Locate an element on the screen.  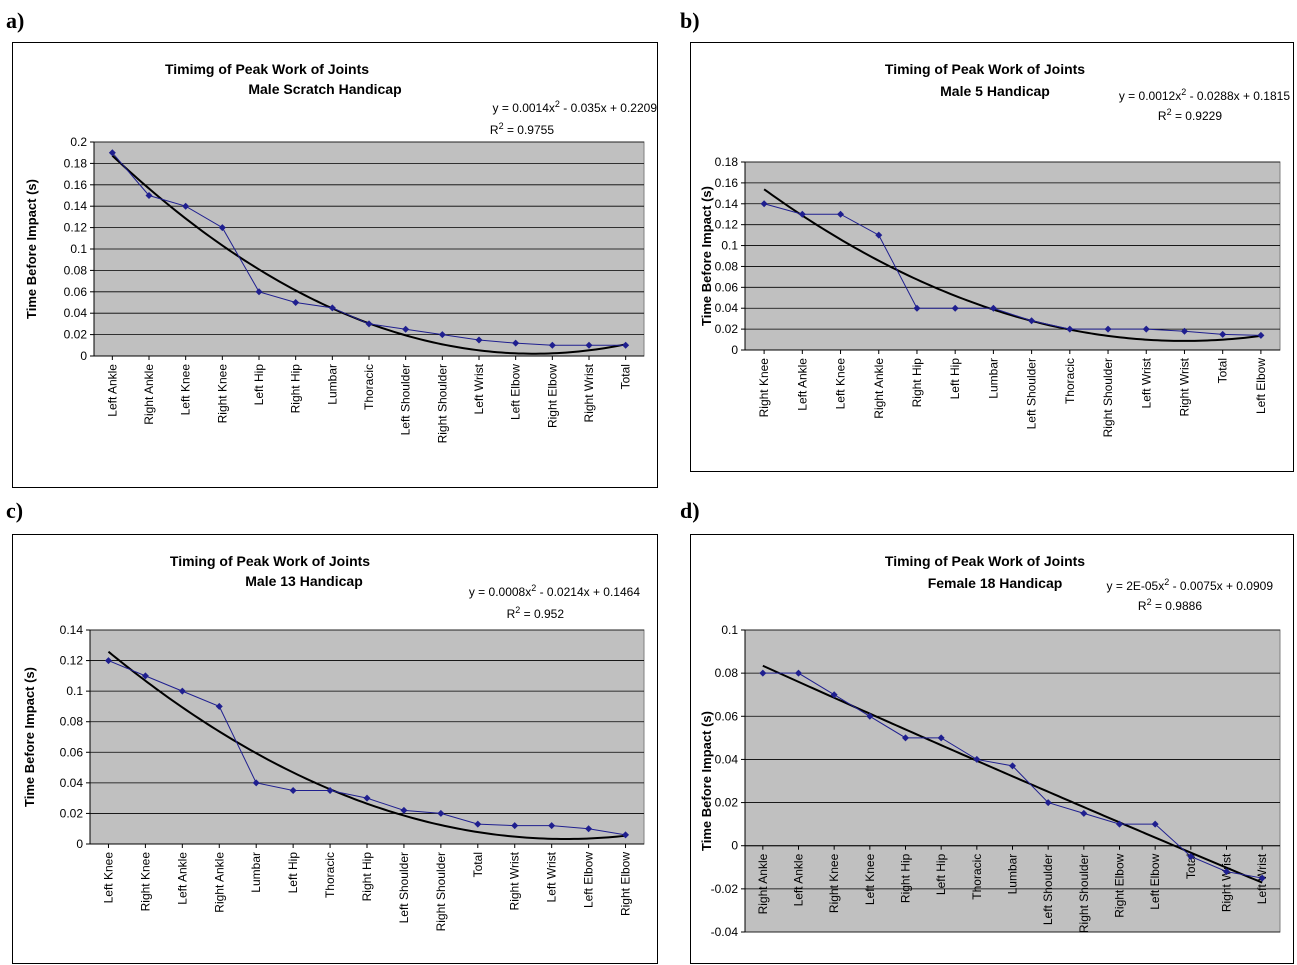
r-squared-rest: = 0.9755 is located at coordinates (529, 130).